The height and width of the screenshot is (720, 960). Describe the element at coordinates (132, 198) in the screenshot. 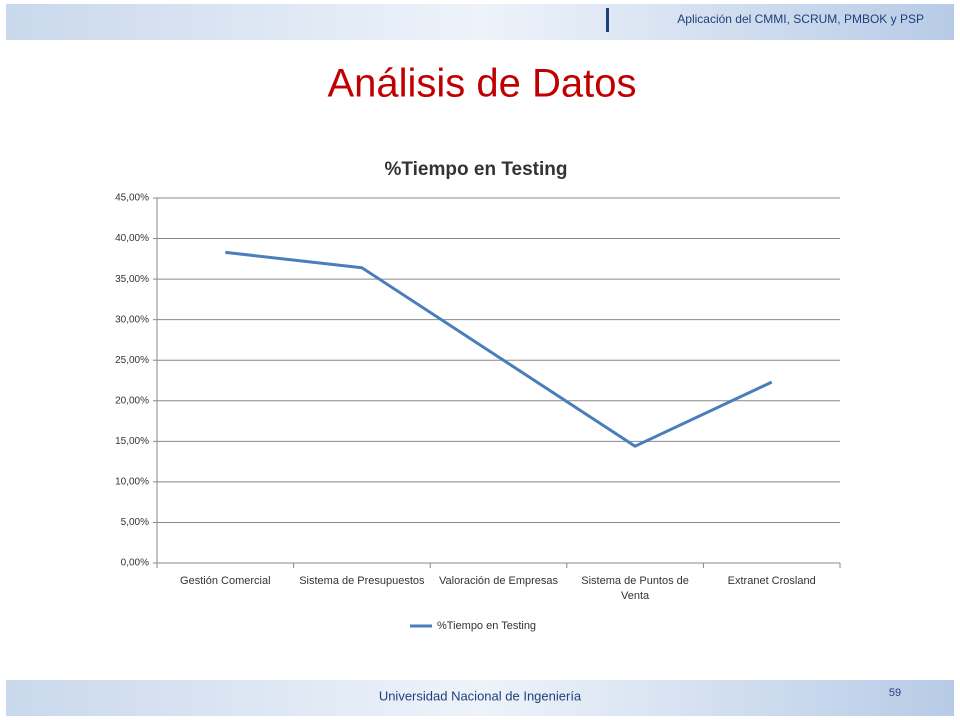

I see `y-tick-label: 45,00%` at that location.